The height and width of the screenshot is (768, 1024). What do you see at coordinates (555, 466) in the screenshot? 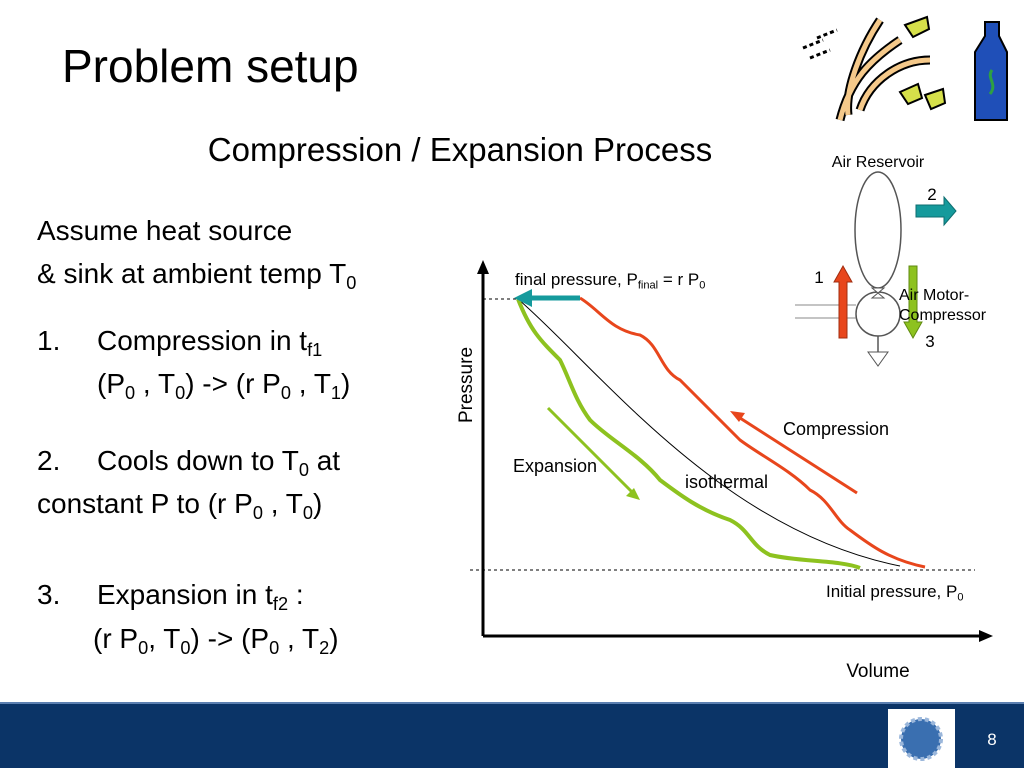
I see `expansion-label: Expansion` at bounding box center [555, 466].